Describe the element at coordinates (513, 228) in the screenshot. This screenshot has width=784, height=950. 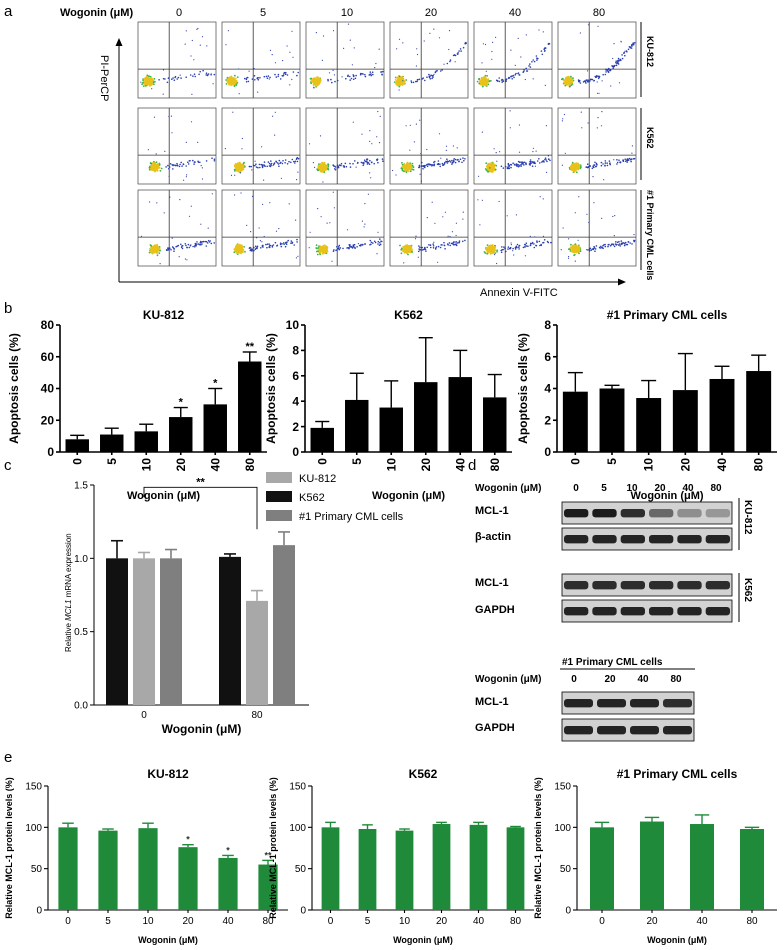
I see `flow-plot` at that location.